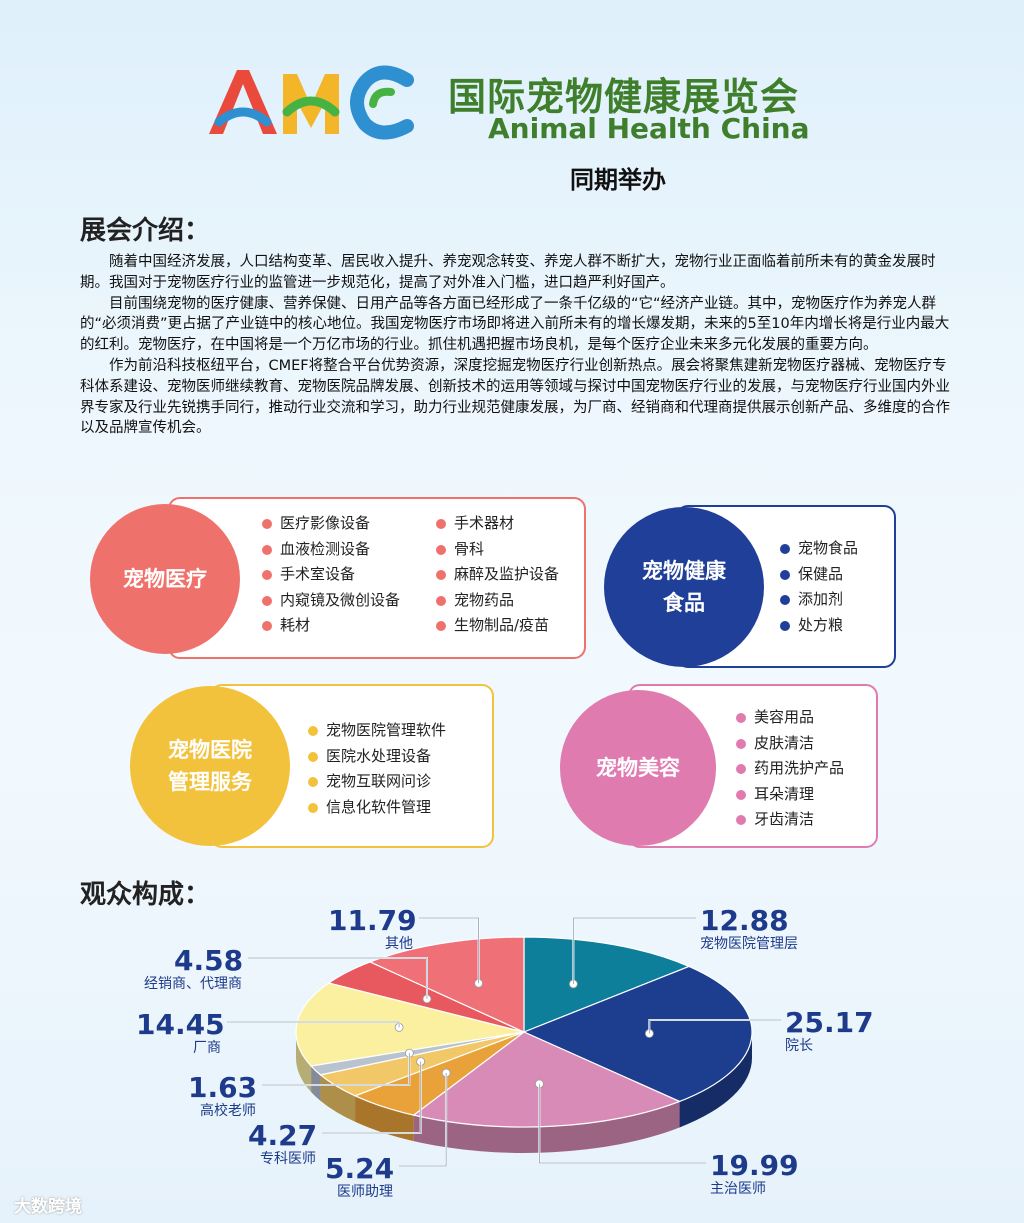 This screenshot has width=1024, height=1223. I want to click on list-item: 药用洗护产品, so click(790, 769).